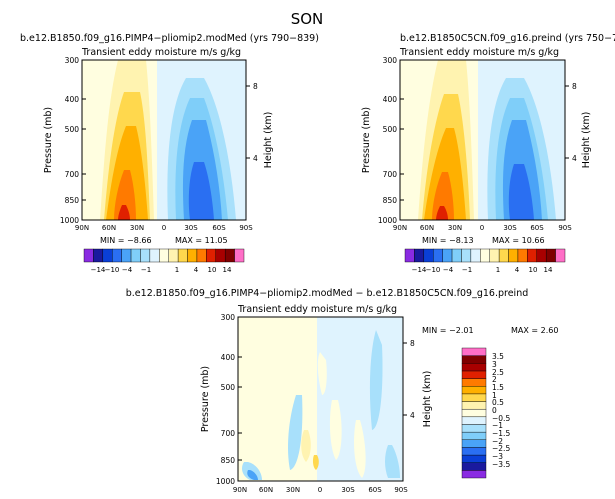 The height and width of the screenshot is (499, 615). I want to click on panel-a-ytick: 400, so click(72, 99).